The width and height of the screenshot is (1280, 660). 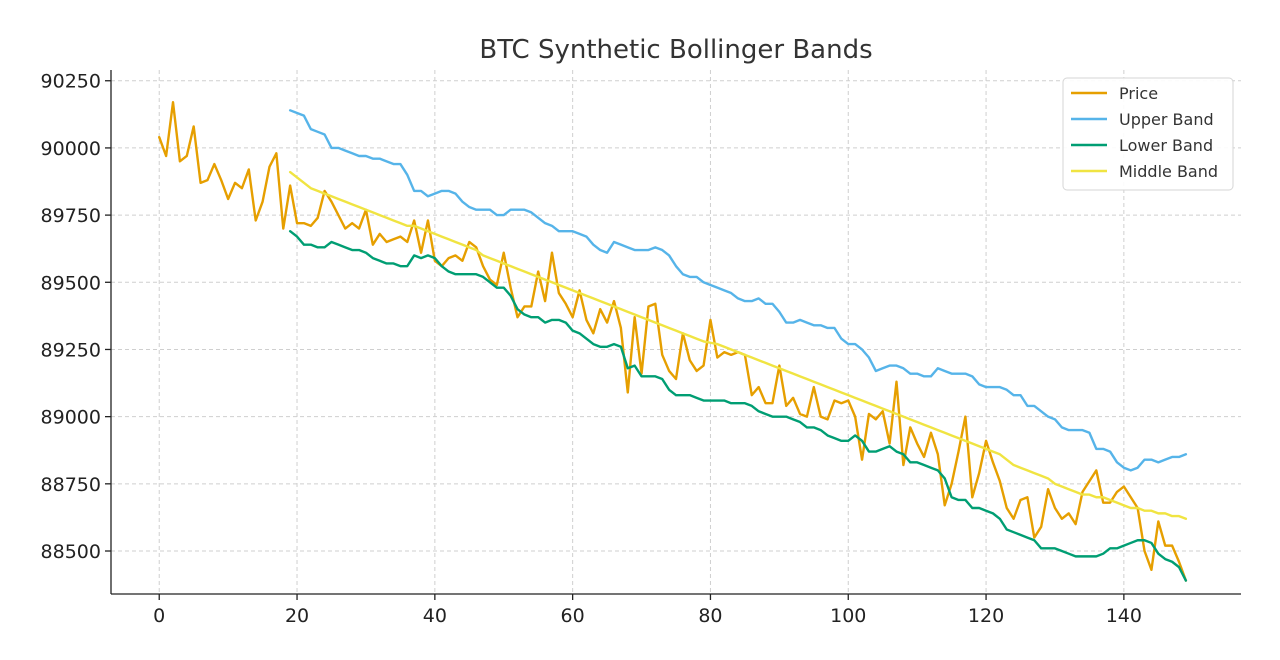 I want to click on legend-label-price: Price, so click(x=1138, y=93).